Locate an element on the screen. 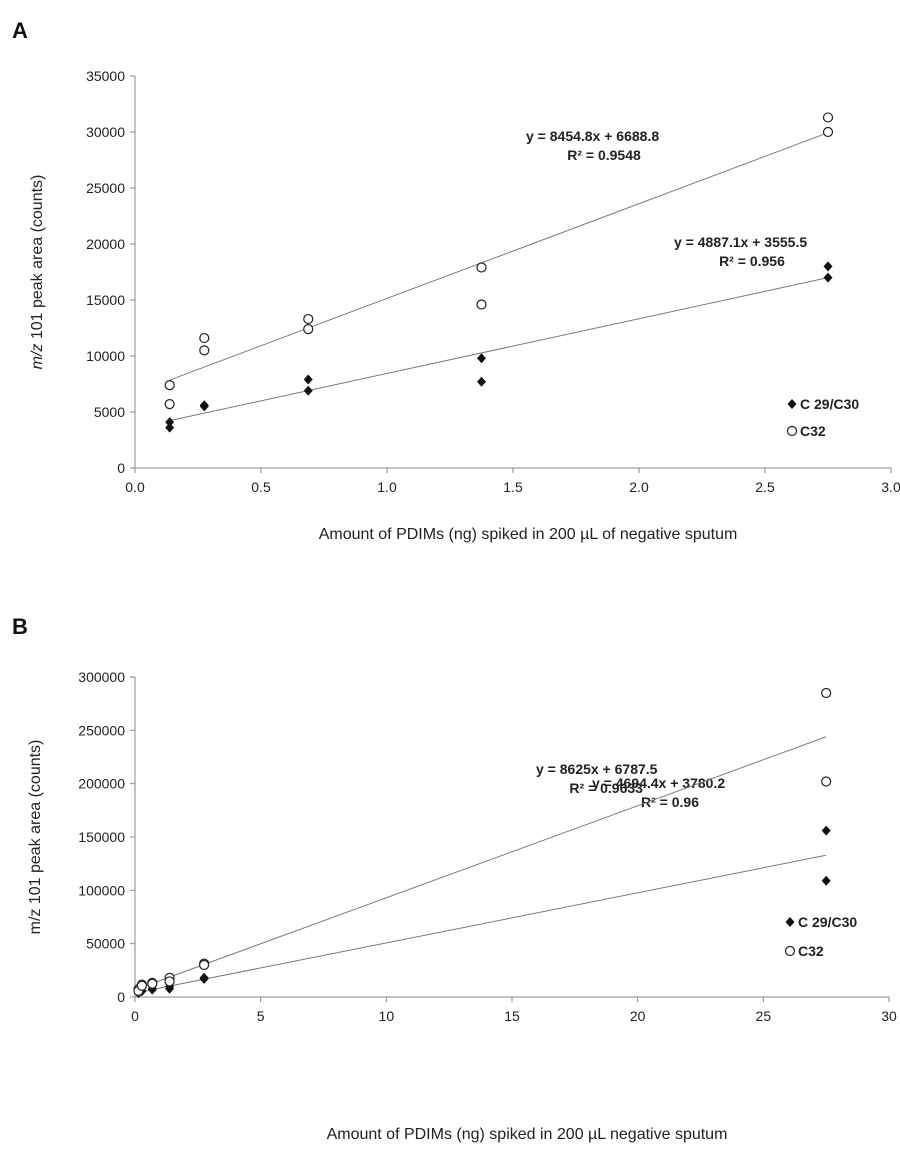  x-tick-label: 0.0 is located at coordinates (135, 487).